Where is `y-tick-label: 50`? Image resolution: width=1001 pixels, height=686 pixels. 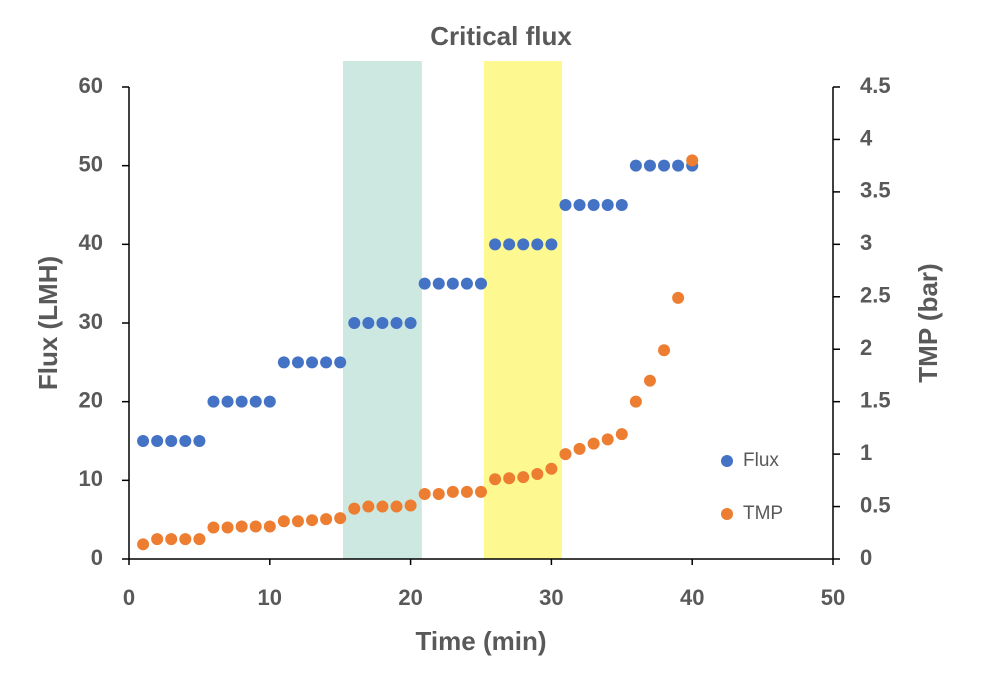
y-tick-label: 50 is located at coordinates (91, 163).